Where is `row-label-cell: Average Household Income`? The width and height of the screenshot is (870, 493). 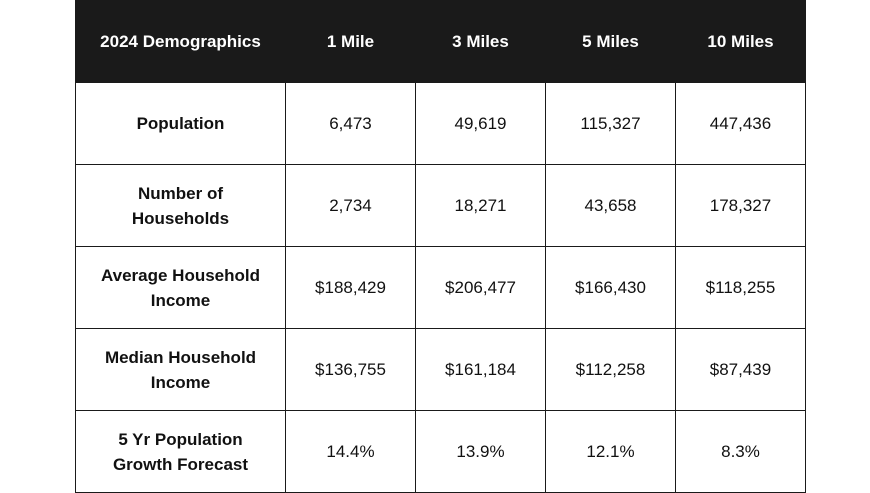 row-label-cell: Average Household Income is located at coordinates (180, 287).